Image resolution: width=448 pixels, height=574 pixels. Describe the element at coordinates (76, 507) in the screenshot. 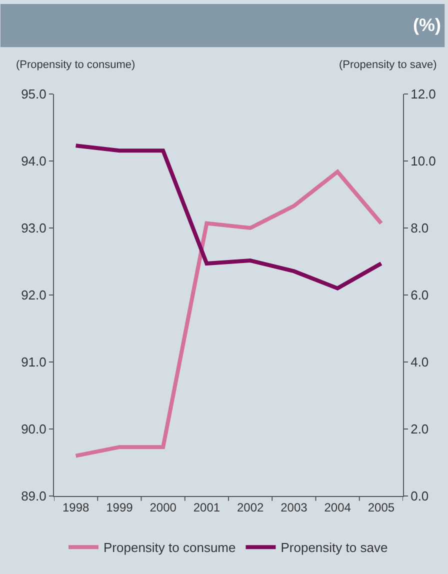

I see `x-tick-label: 1998` at that location.